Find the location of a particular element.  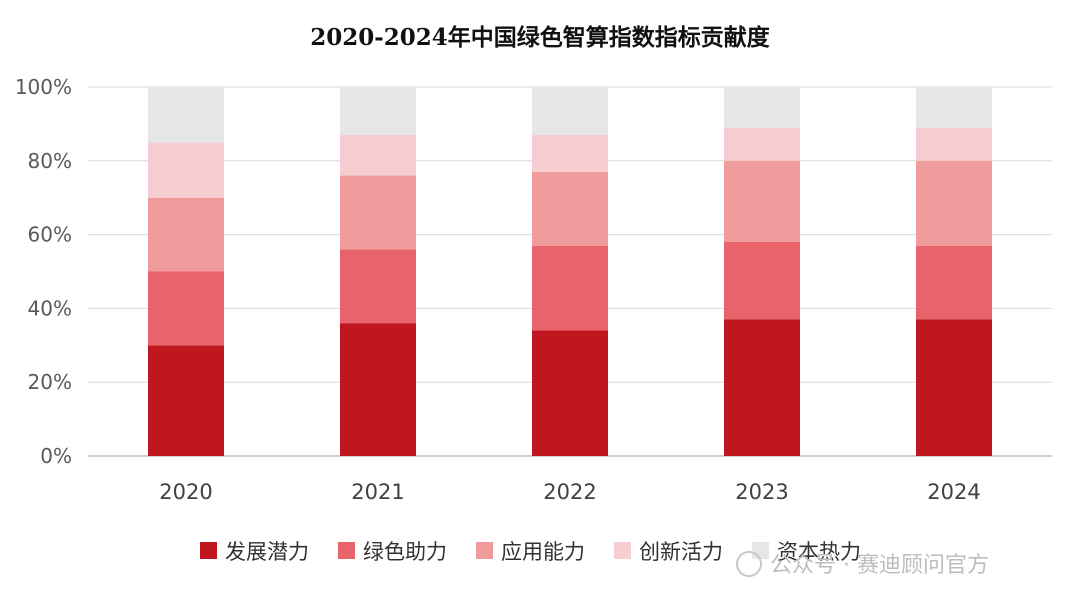

x-tick-label: 2024 is located at coordinates (953, 492).